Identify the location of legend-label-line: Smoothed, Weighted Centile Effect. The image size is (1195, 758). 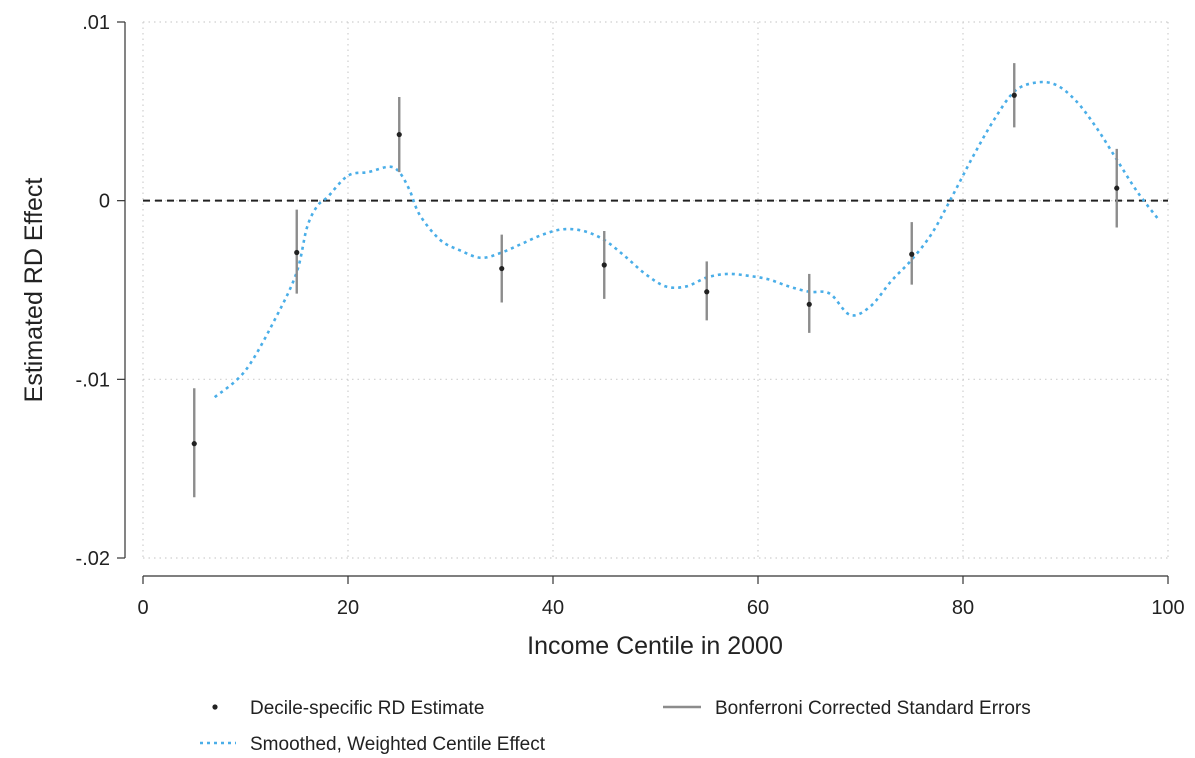
(398, 744).